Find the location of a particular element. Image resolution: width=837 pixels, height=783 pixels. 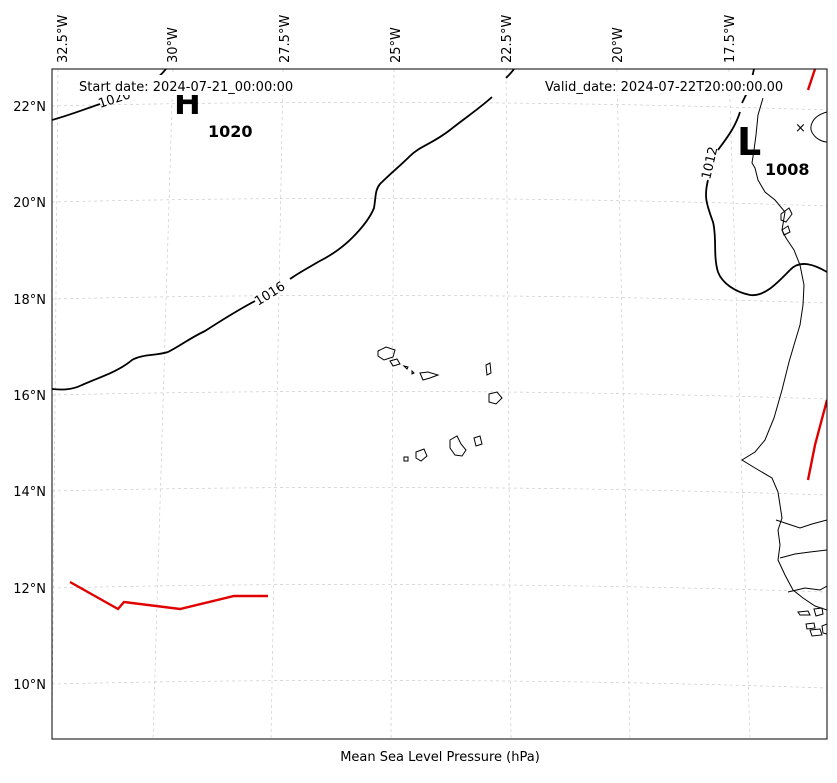

lat-tick-label: 16°N is located at coordinates (29, 396).